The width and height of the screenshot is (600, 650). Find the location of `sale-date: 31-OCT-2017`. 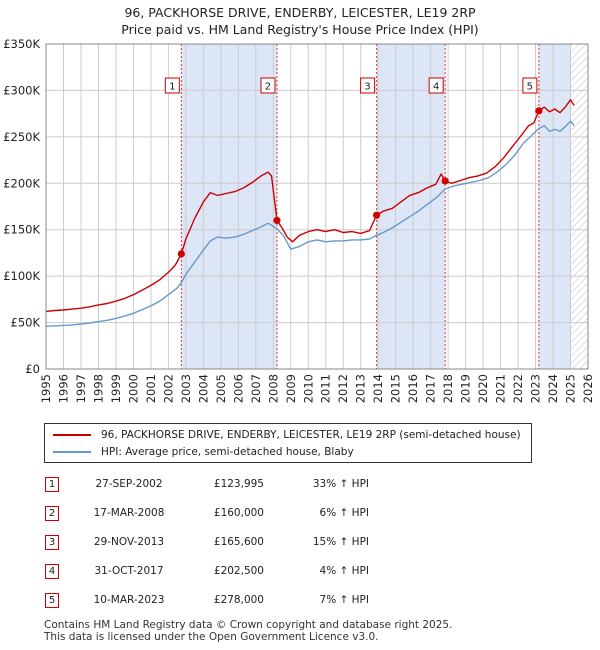

sale-date: 31-OCT-2017 is located at coordinates (129, 571).